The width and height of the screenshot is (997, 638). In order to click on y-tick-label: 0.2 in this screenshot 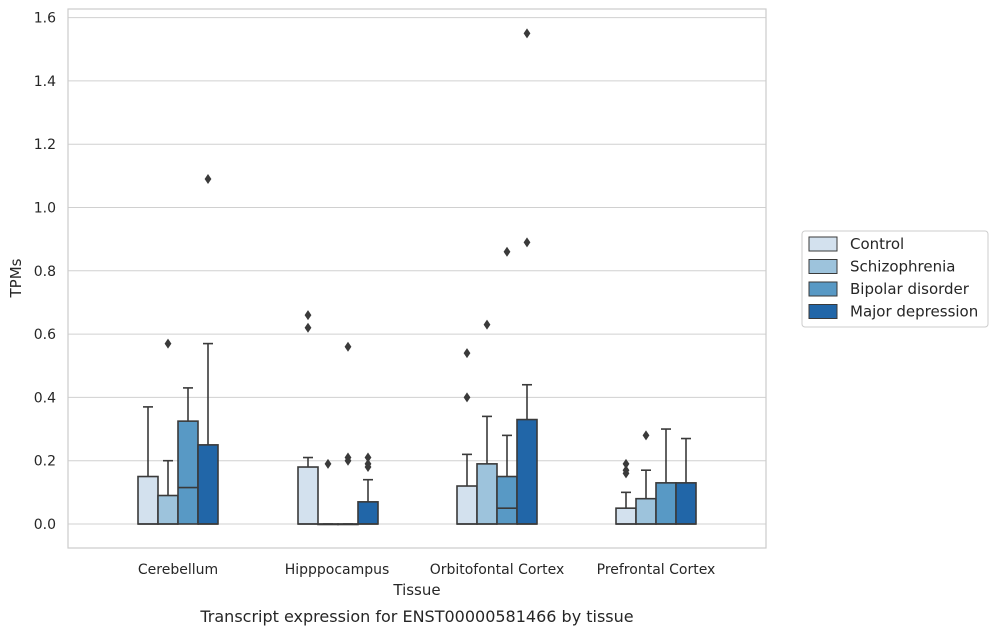, I will do `click(45, 462)`.